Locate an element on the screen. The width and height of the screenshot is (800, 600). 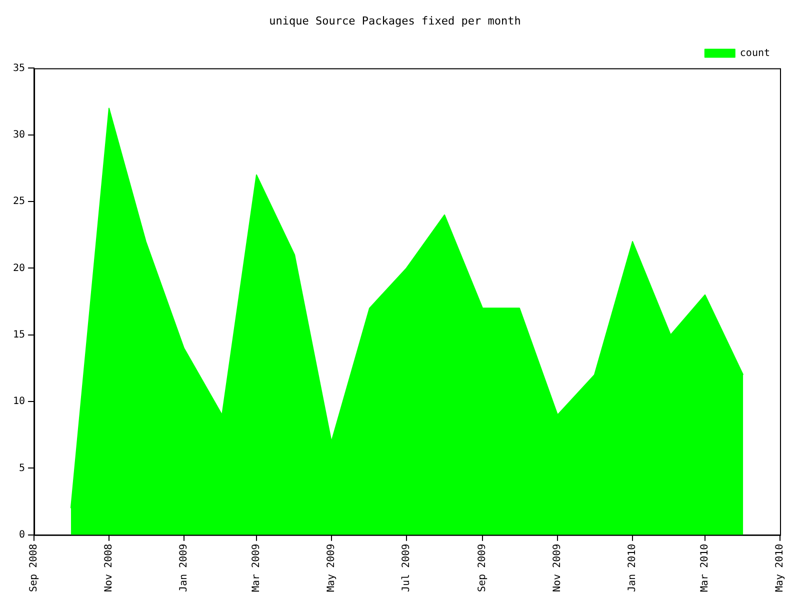
chart-title: unique Source Packages fixed per month is located at coordinates (395, 21).